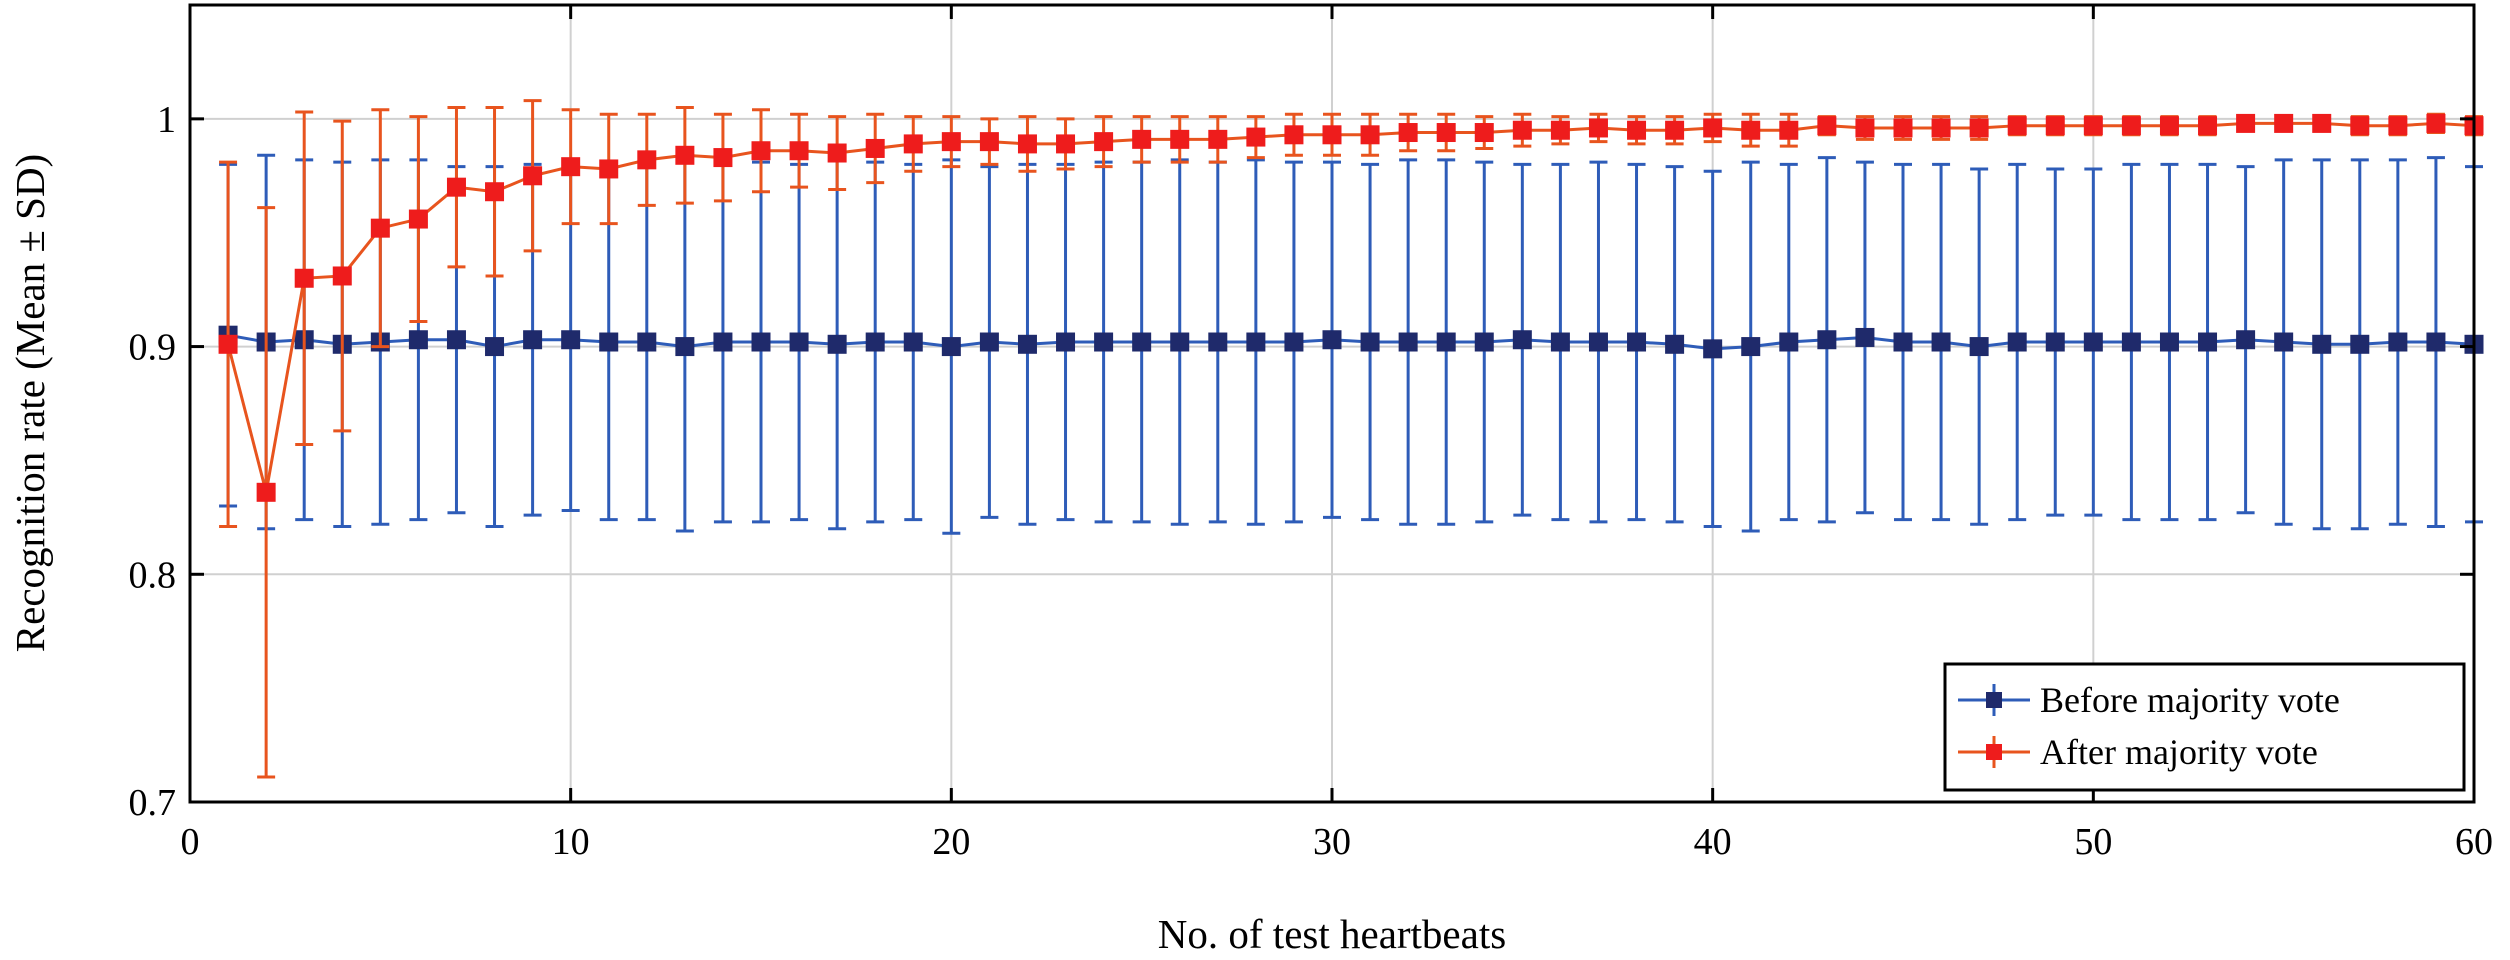 This screenshot has height=960, width=2510. What do you see at coordinates (190, 842) in the screenshot?
I see `x-tick-label: 0` at bounding box center [190, 842].